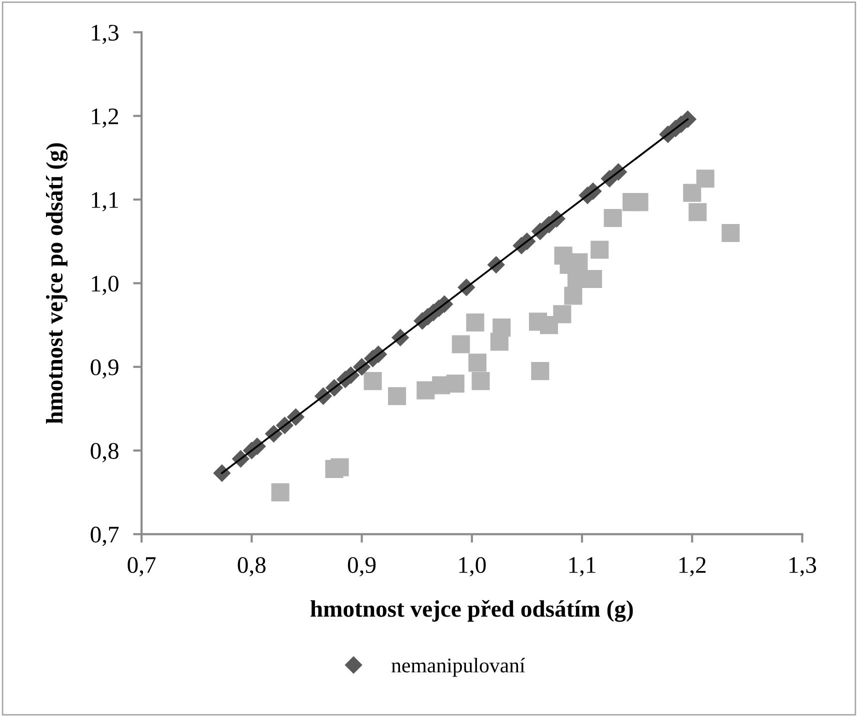 Image resolution: width=858 pixels, height=717 pixels. What do you see at coordinates (142, 566) in the screenshot?
I see `x-tick-label: 0,7` at bounding box center [142, 566].